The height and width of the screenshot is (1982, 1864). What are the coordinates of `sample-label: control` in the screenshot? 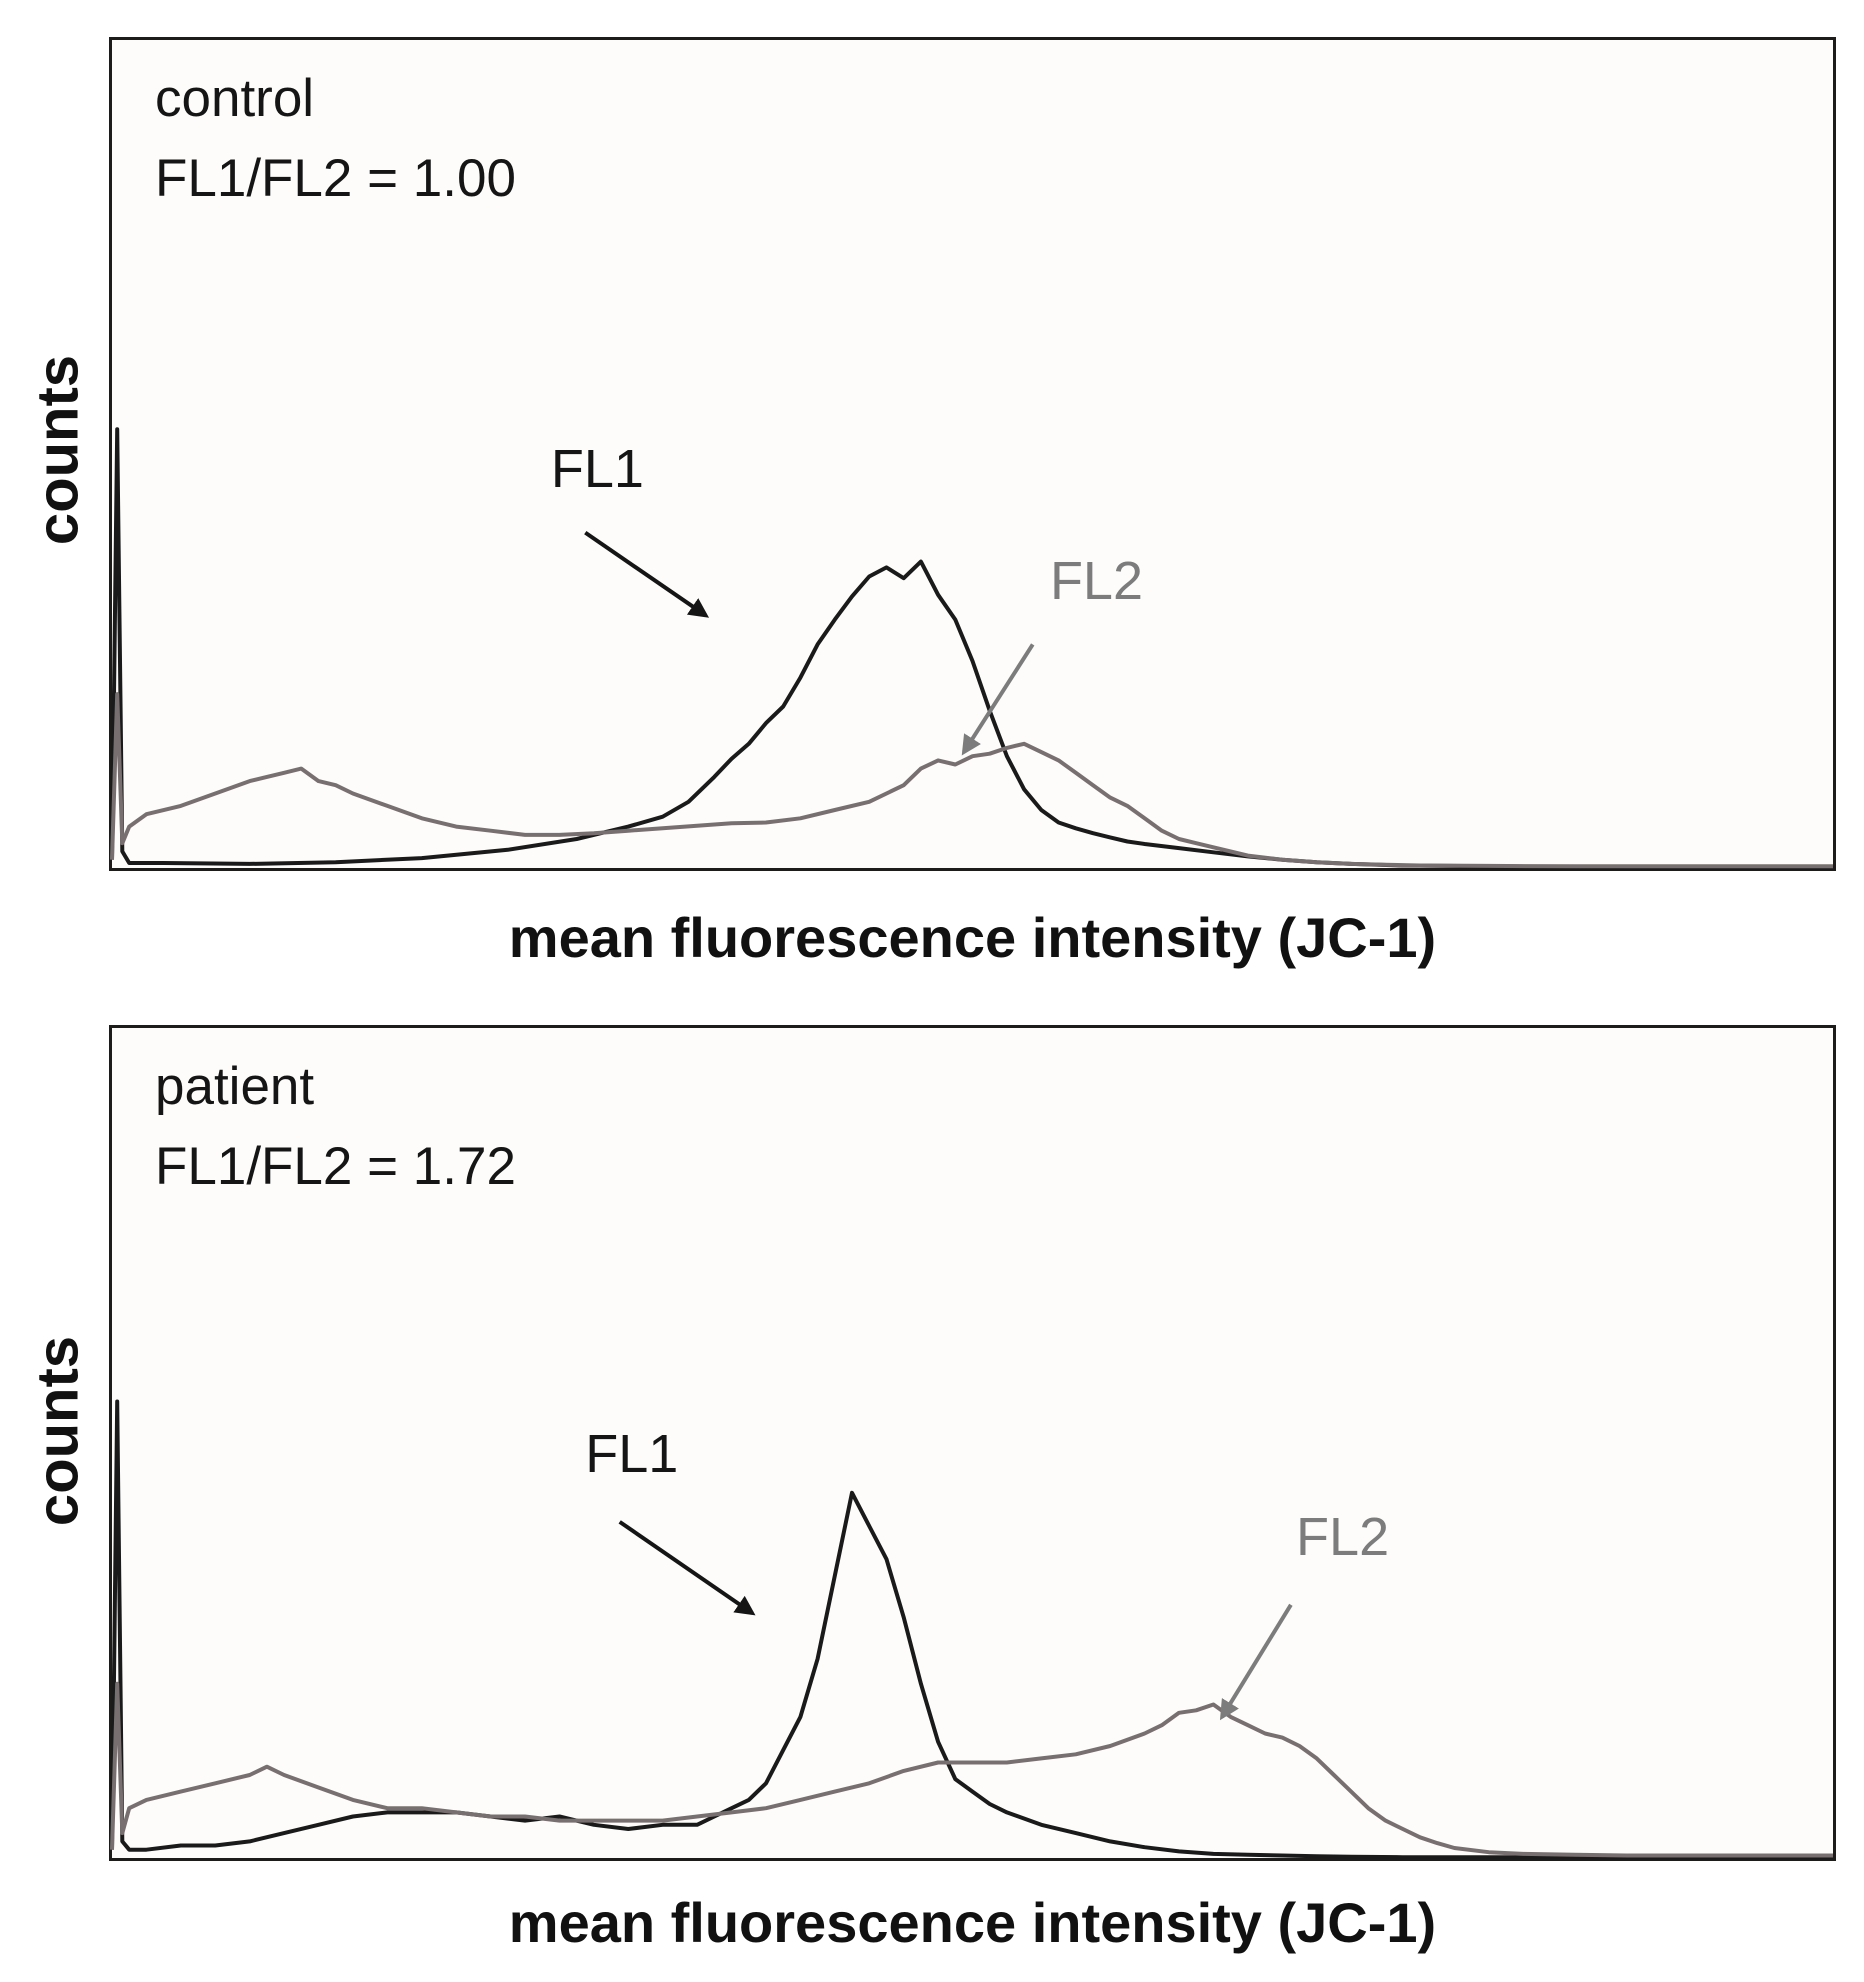 It's located at (235, 98).